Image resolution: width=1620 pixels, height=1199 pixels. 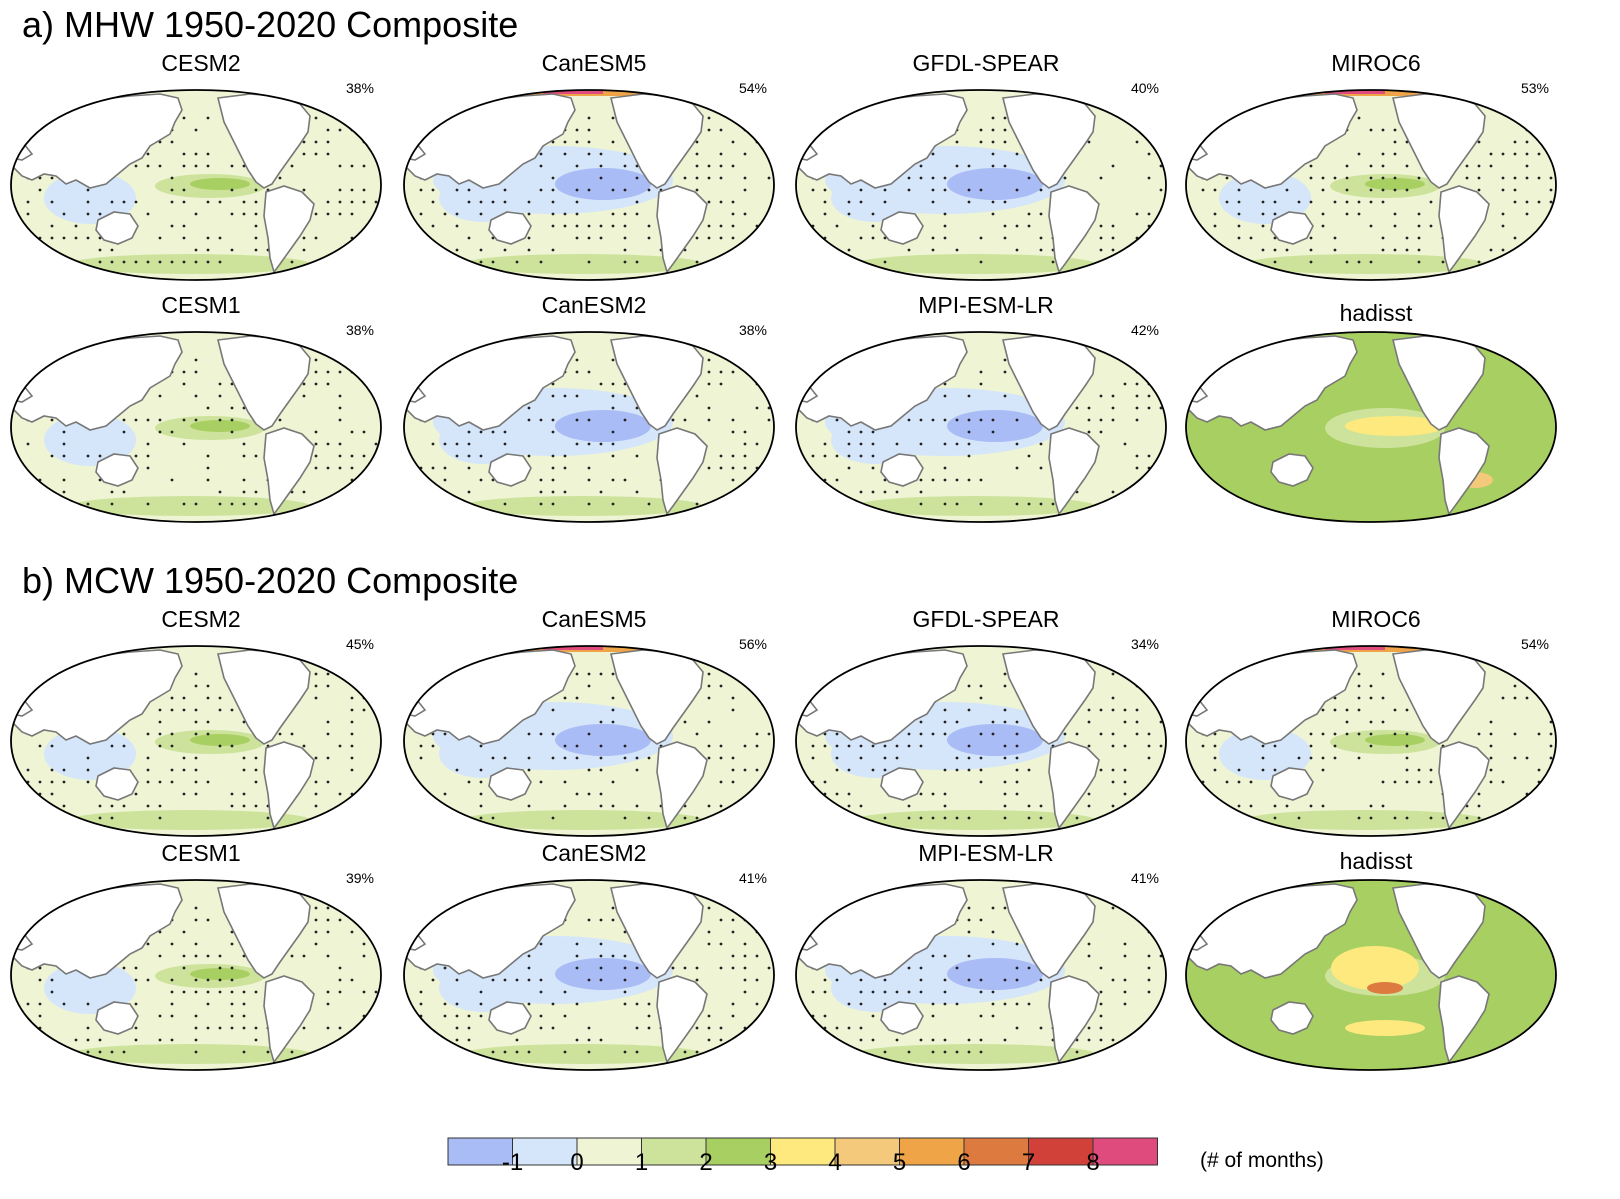 I want to click on world-map, so click(x=981, y=741).